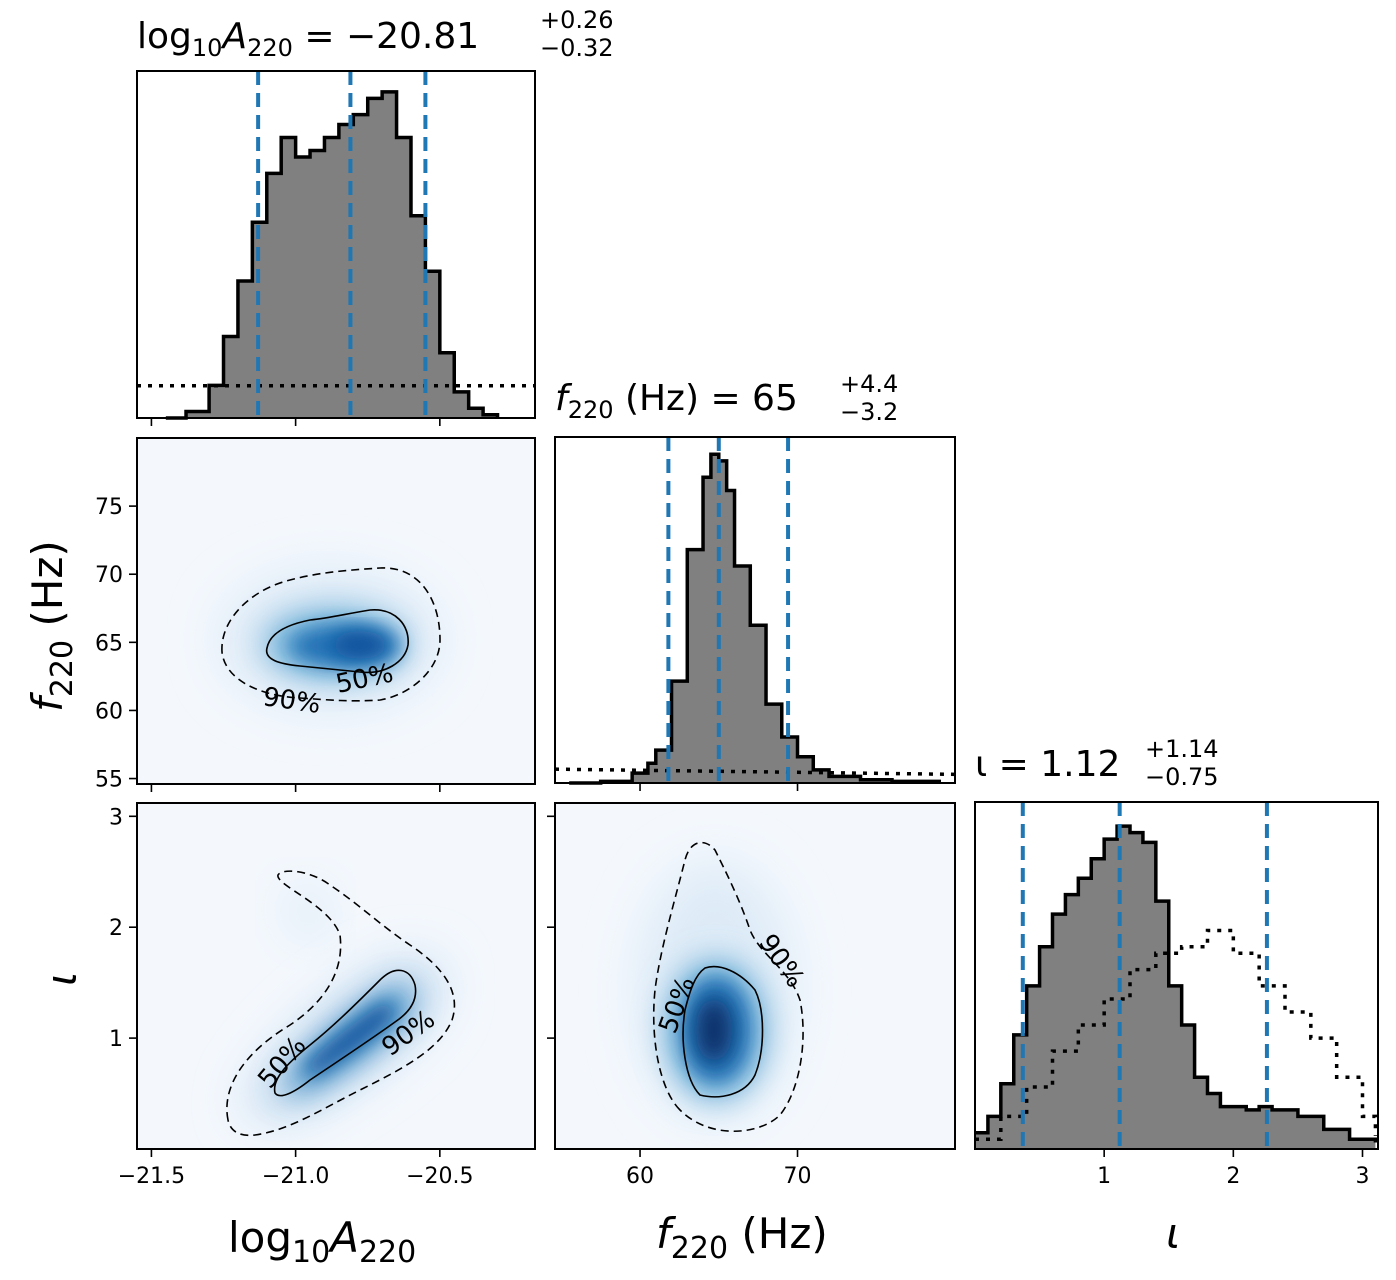 This screenshot has height=1280, width=1396. I want to click on f220-iota-y-ticks, so click(551, 927).